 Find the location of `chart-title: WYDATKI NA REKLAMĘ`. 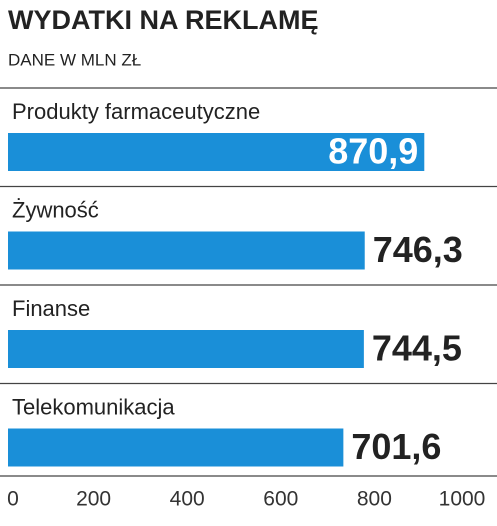

chart-title: WYDATKI NA REKLAMĘ is located at coordinates (163, 20).